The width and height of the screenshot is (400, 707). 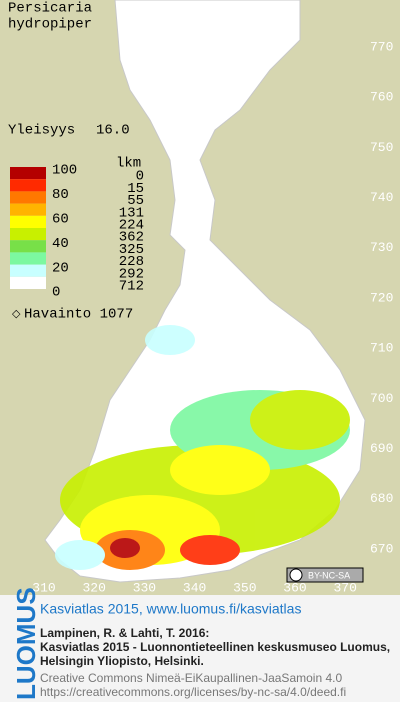 What do you see at coordinates (50, 9) in the screenshot?
I see `species-name: Persicaria` at bounding box center [50, 9].